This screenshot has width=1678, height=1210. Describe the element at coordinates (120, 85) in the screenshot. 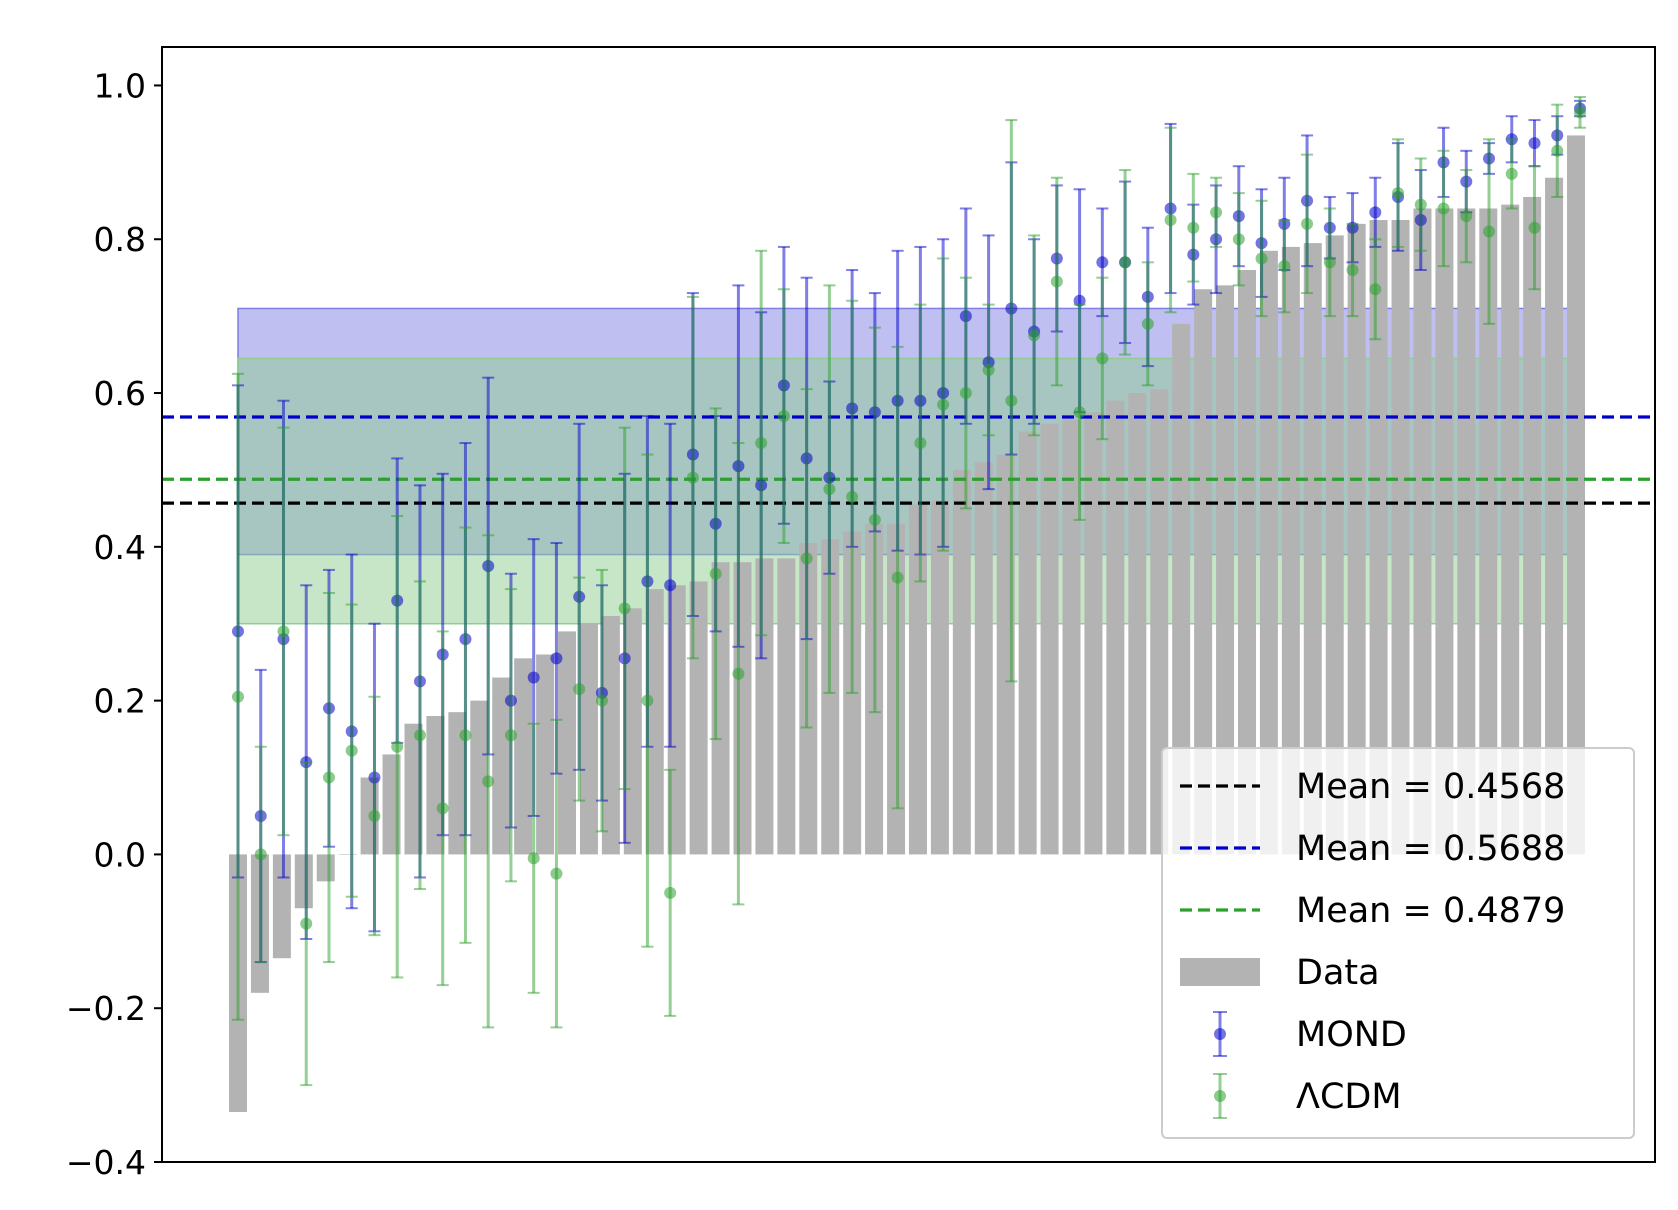

I see `y-tick-label: 1.0` at that location.